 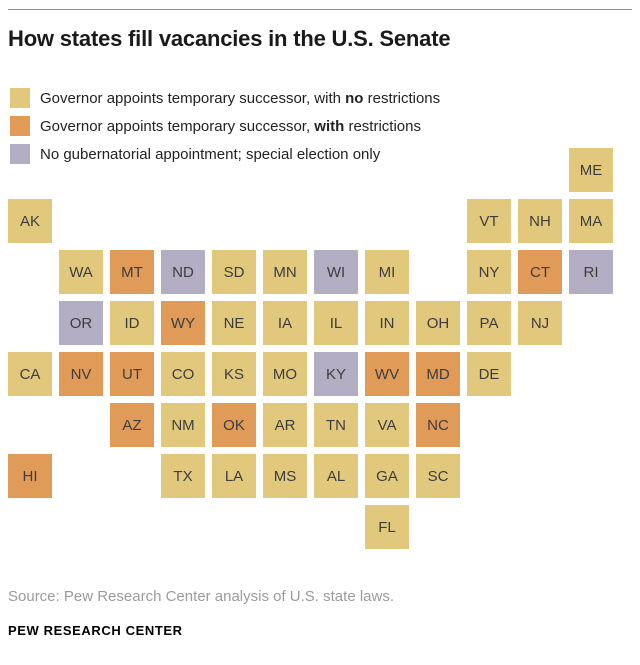 I want to click on state-tile-nm: NM, so click(x=183, y=425).